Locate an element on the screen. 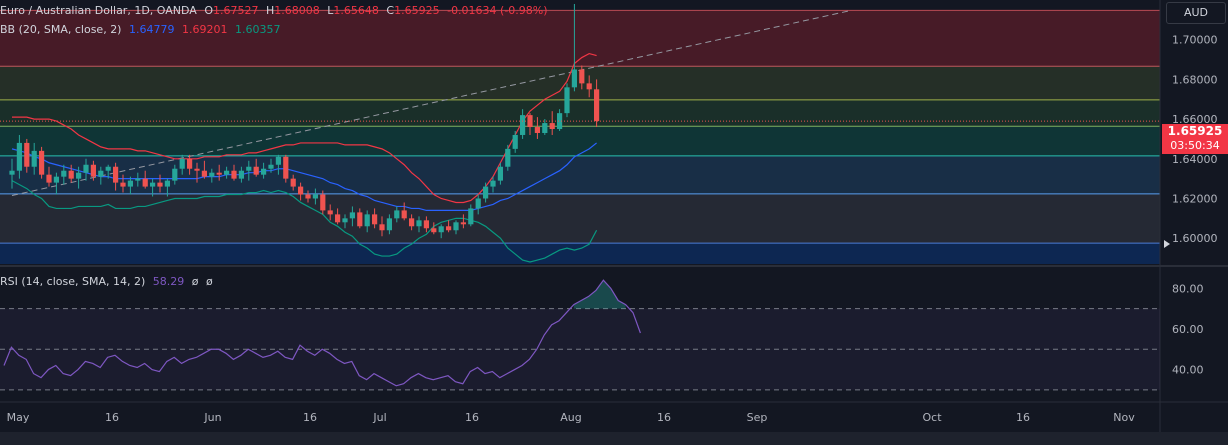  rsi-legend: RSI (14, close, SMA, 14, 2) 58.29 ø ø is located at coordinates (108, 281).